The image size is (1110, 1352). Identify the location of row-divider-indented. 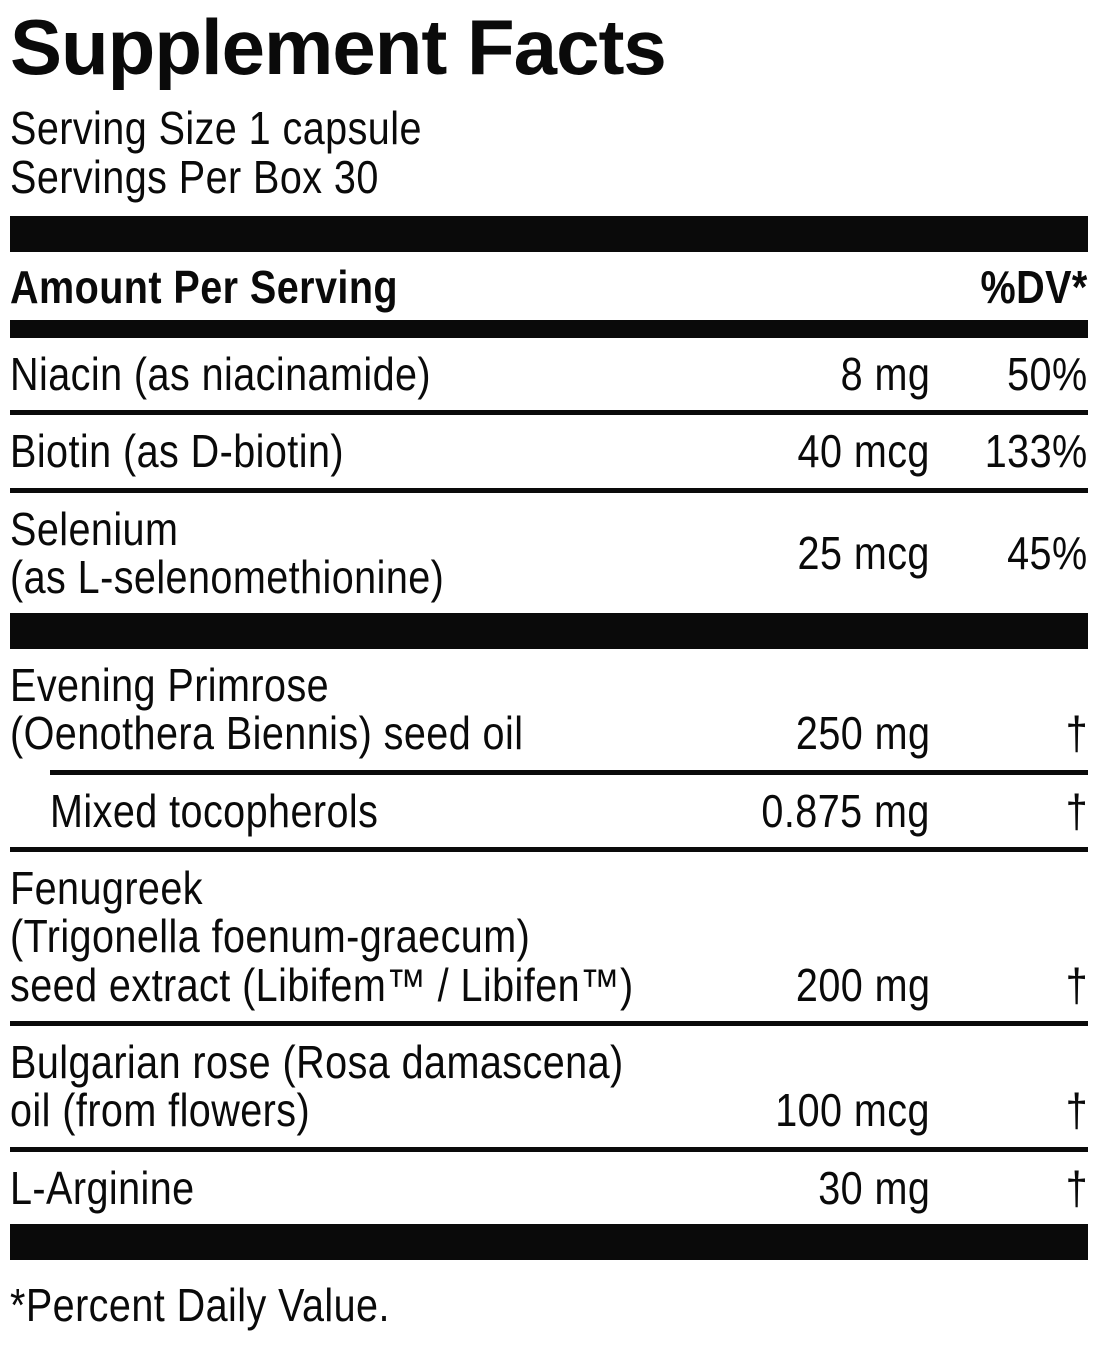
(569, 772).